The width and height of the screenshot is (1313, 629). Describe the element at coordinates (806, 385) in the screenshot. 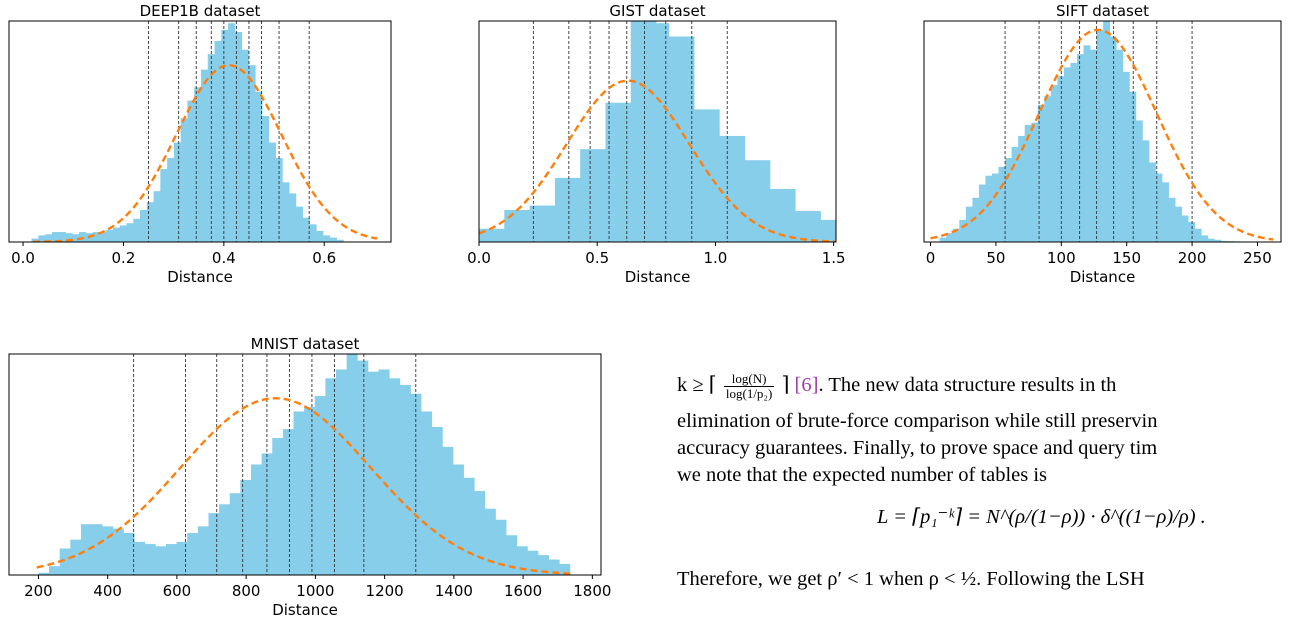

I see `paper-citation-link: [6]` at that location.